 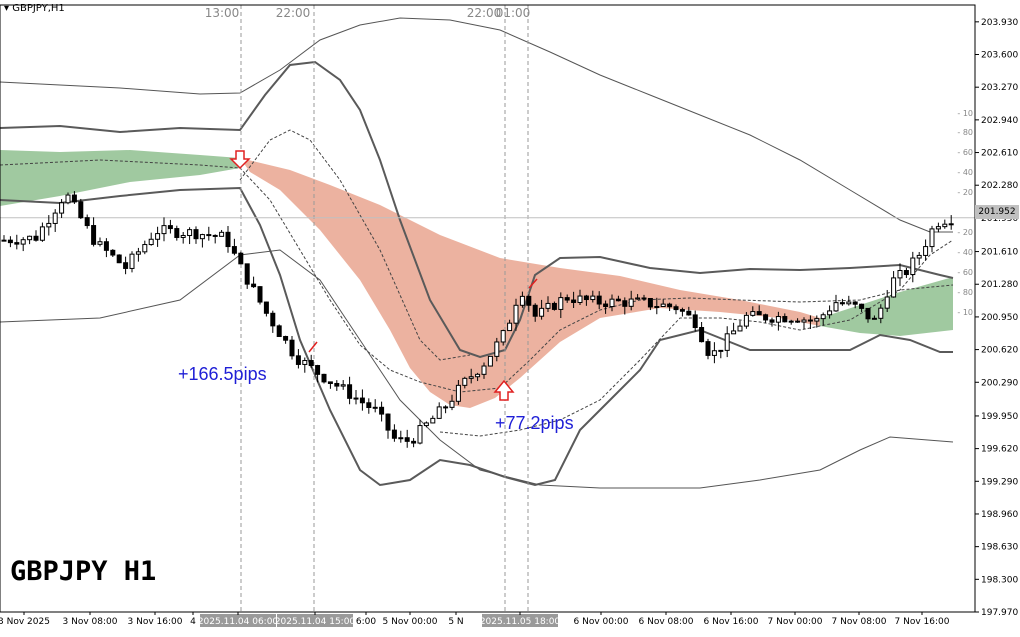 I want to click on x-tick-label: 7 Nov 16:00, so click(x=922, y=622).